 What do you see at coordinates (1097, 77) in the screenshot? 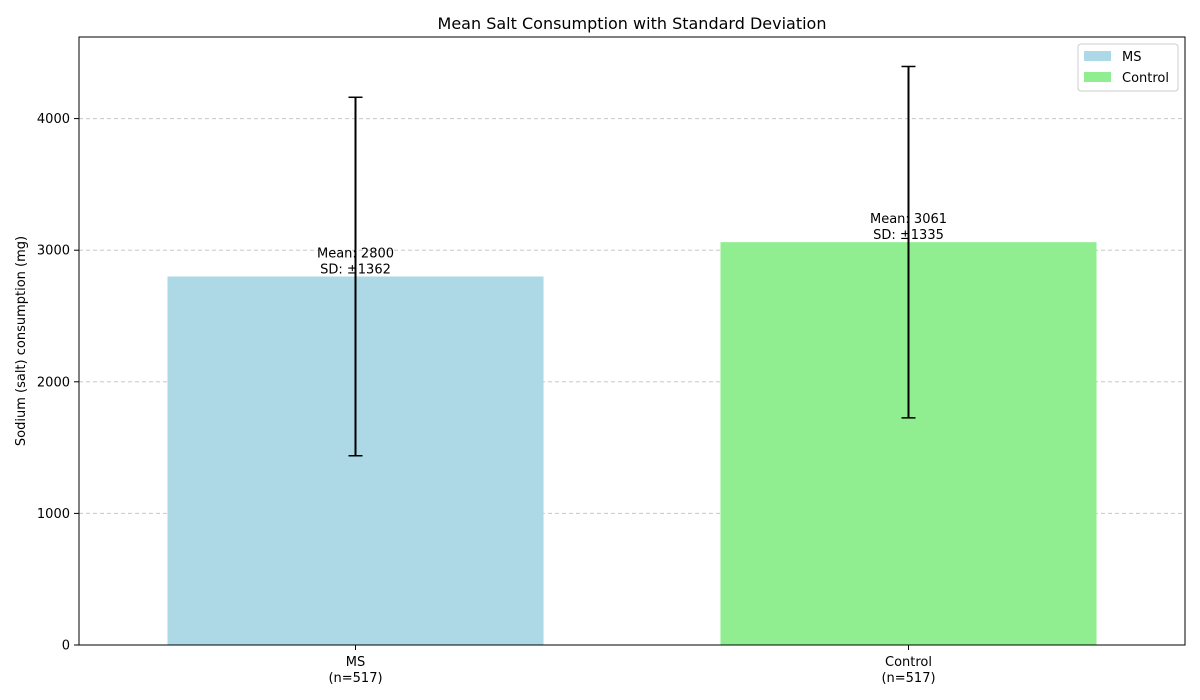
I see `legend-swatch-control` at bounding box center [1097, 77].